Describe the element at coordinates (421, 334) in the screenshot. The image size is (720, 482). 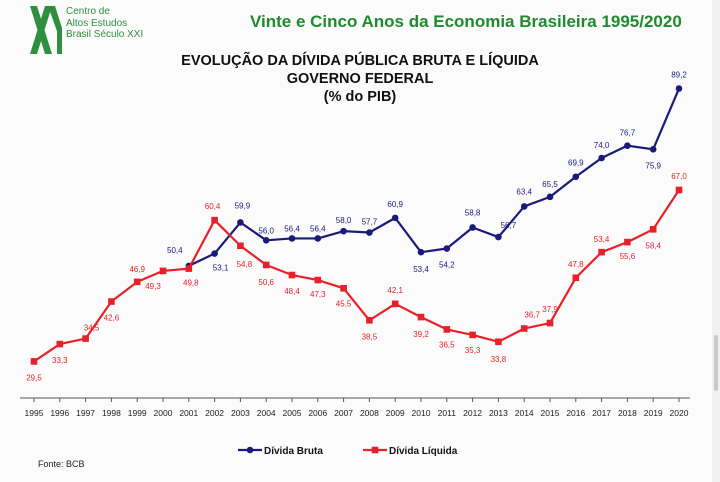
I see `data-label-divida-liquida: 39,2` at that location.